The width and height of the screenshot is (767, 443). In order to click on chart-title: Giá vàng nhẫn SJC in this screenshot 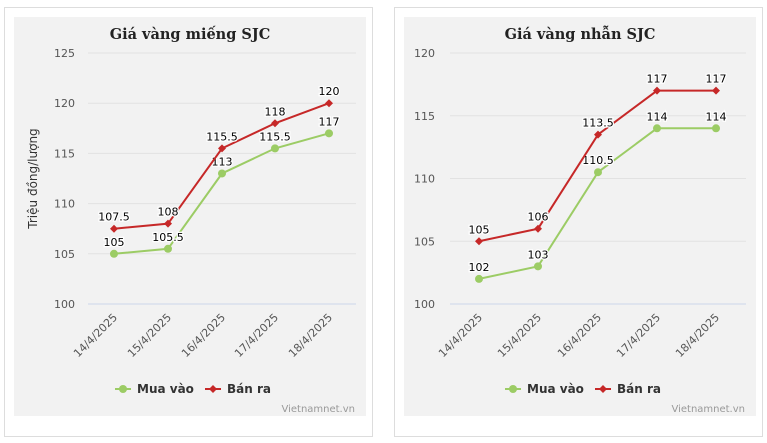, I will do `click(580, 34)`.